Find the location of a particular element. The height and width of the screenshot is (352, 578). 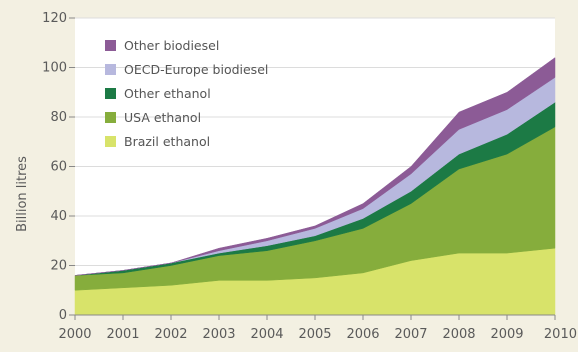

x-tick-label: 2009 is located at coordinates (506, 334).